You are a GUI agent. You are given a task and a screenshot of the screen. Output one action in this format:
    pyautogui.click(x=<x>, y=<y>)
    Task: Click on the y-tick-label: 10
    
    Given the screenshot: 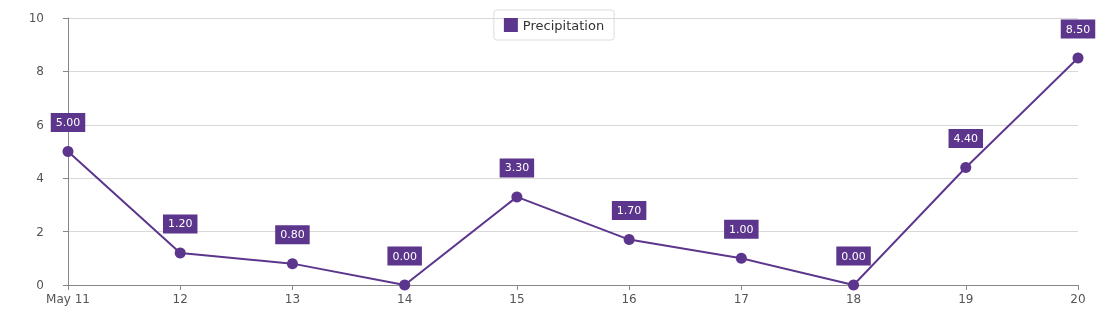 What is the action you would take?
    pyautogui.click(x=36, y=18)
    